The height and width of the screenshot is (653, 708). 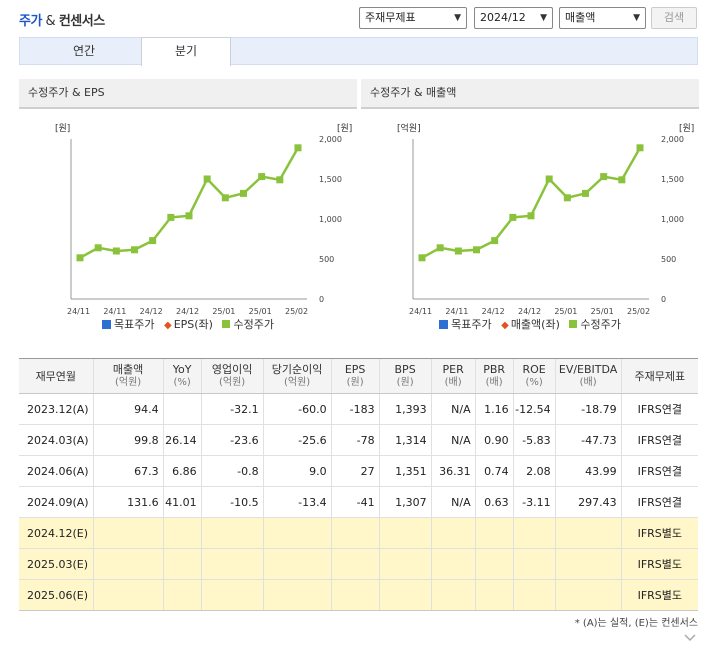 What do you see at coordinates (232, 382) in the screenshot?
I see `column-unit: (억원)` at bounding box center [232, 382].